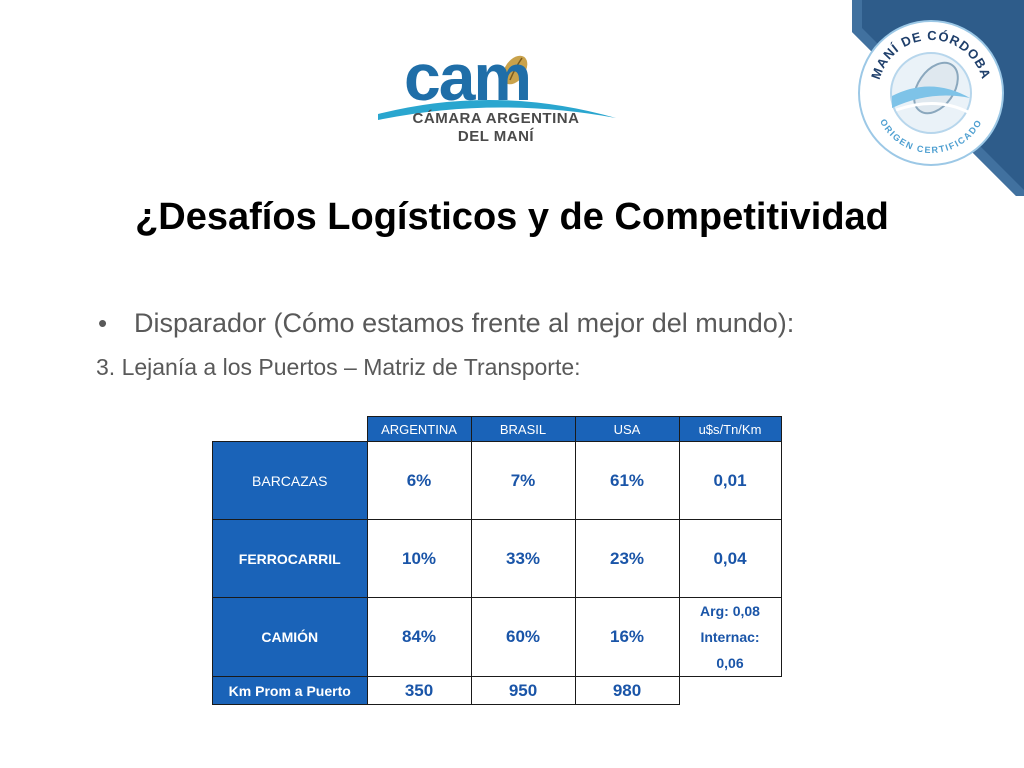 The width and height of the screenshot is (1024, 768). What do you see at coordinates (523, 690) in the screenshot?
I see `table-cell: 950` at bounding box center [523, 690].